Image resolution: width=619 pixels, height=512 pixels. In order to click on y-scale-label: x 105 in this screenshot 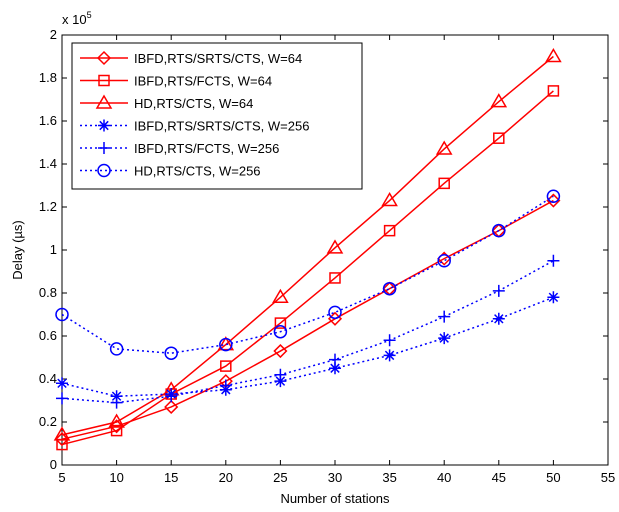, I will do `click(77, 18)`.